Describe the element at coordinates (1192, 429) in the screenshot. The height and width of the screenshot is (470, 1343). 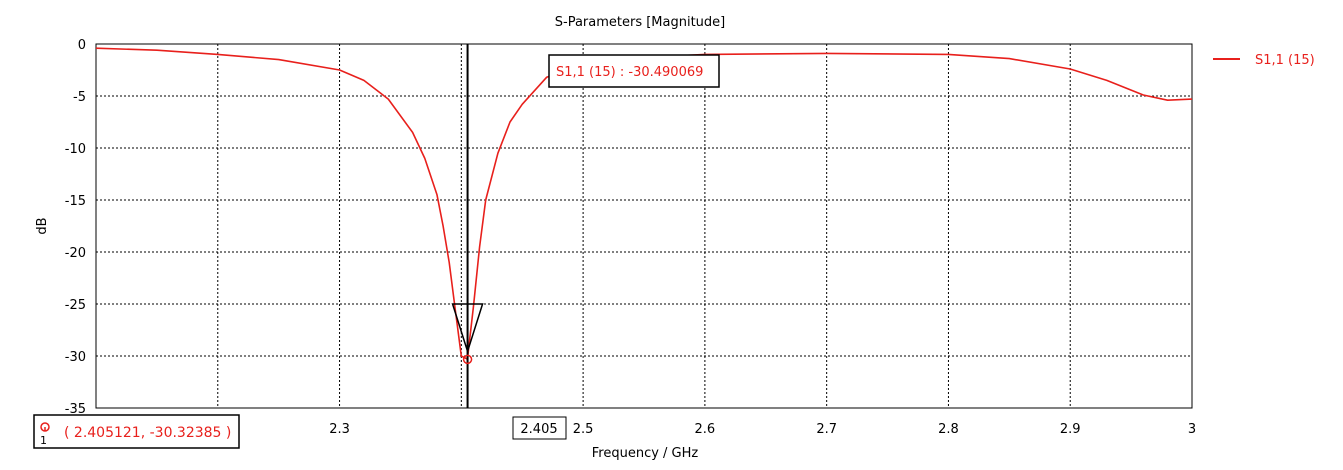
I see `x-tick-label: 3` at that location.